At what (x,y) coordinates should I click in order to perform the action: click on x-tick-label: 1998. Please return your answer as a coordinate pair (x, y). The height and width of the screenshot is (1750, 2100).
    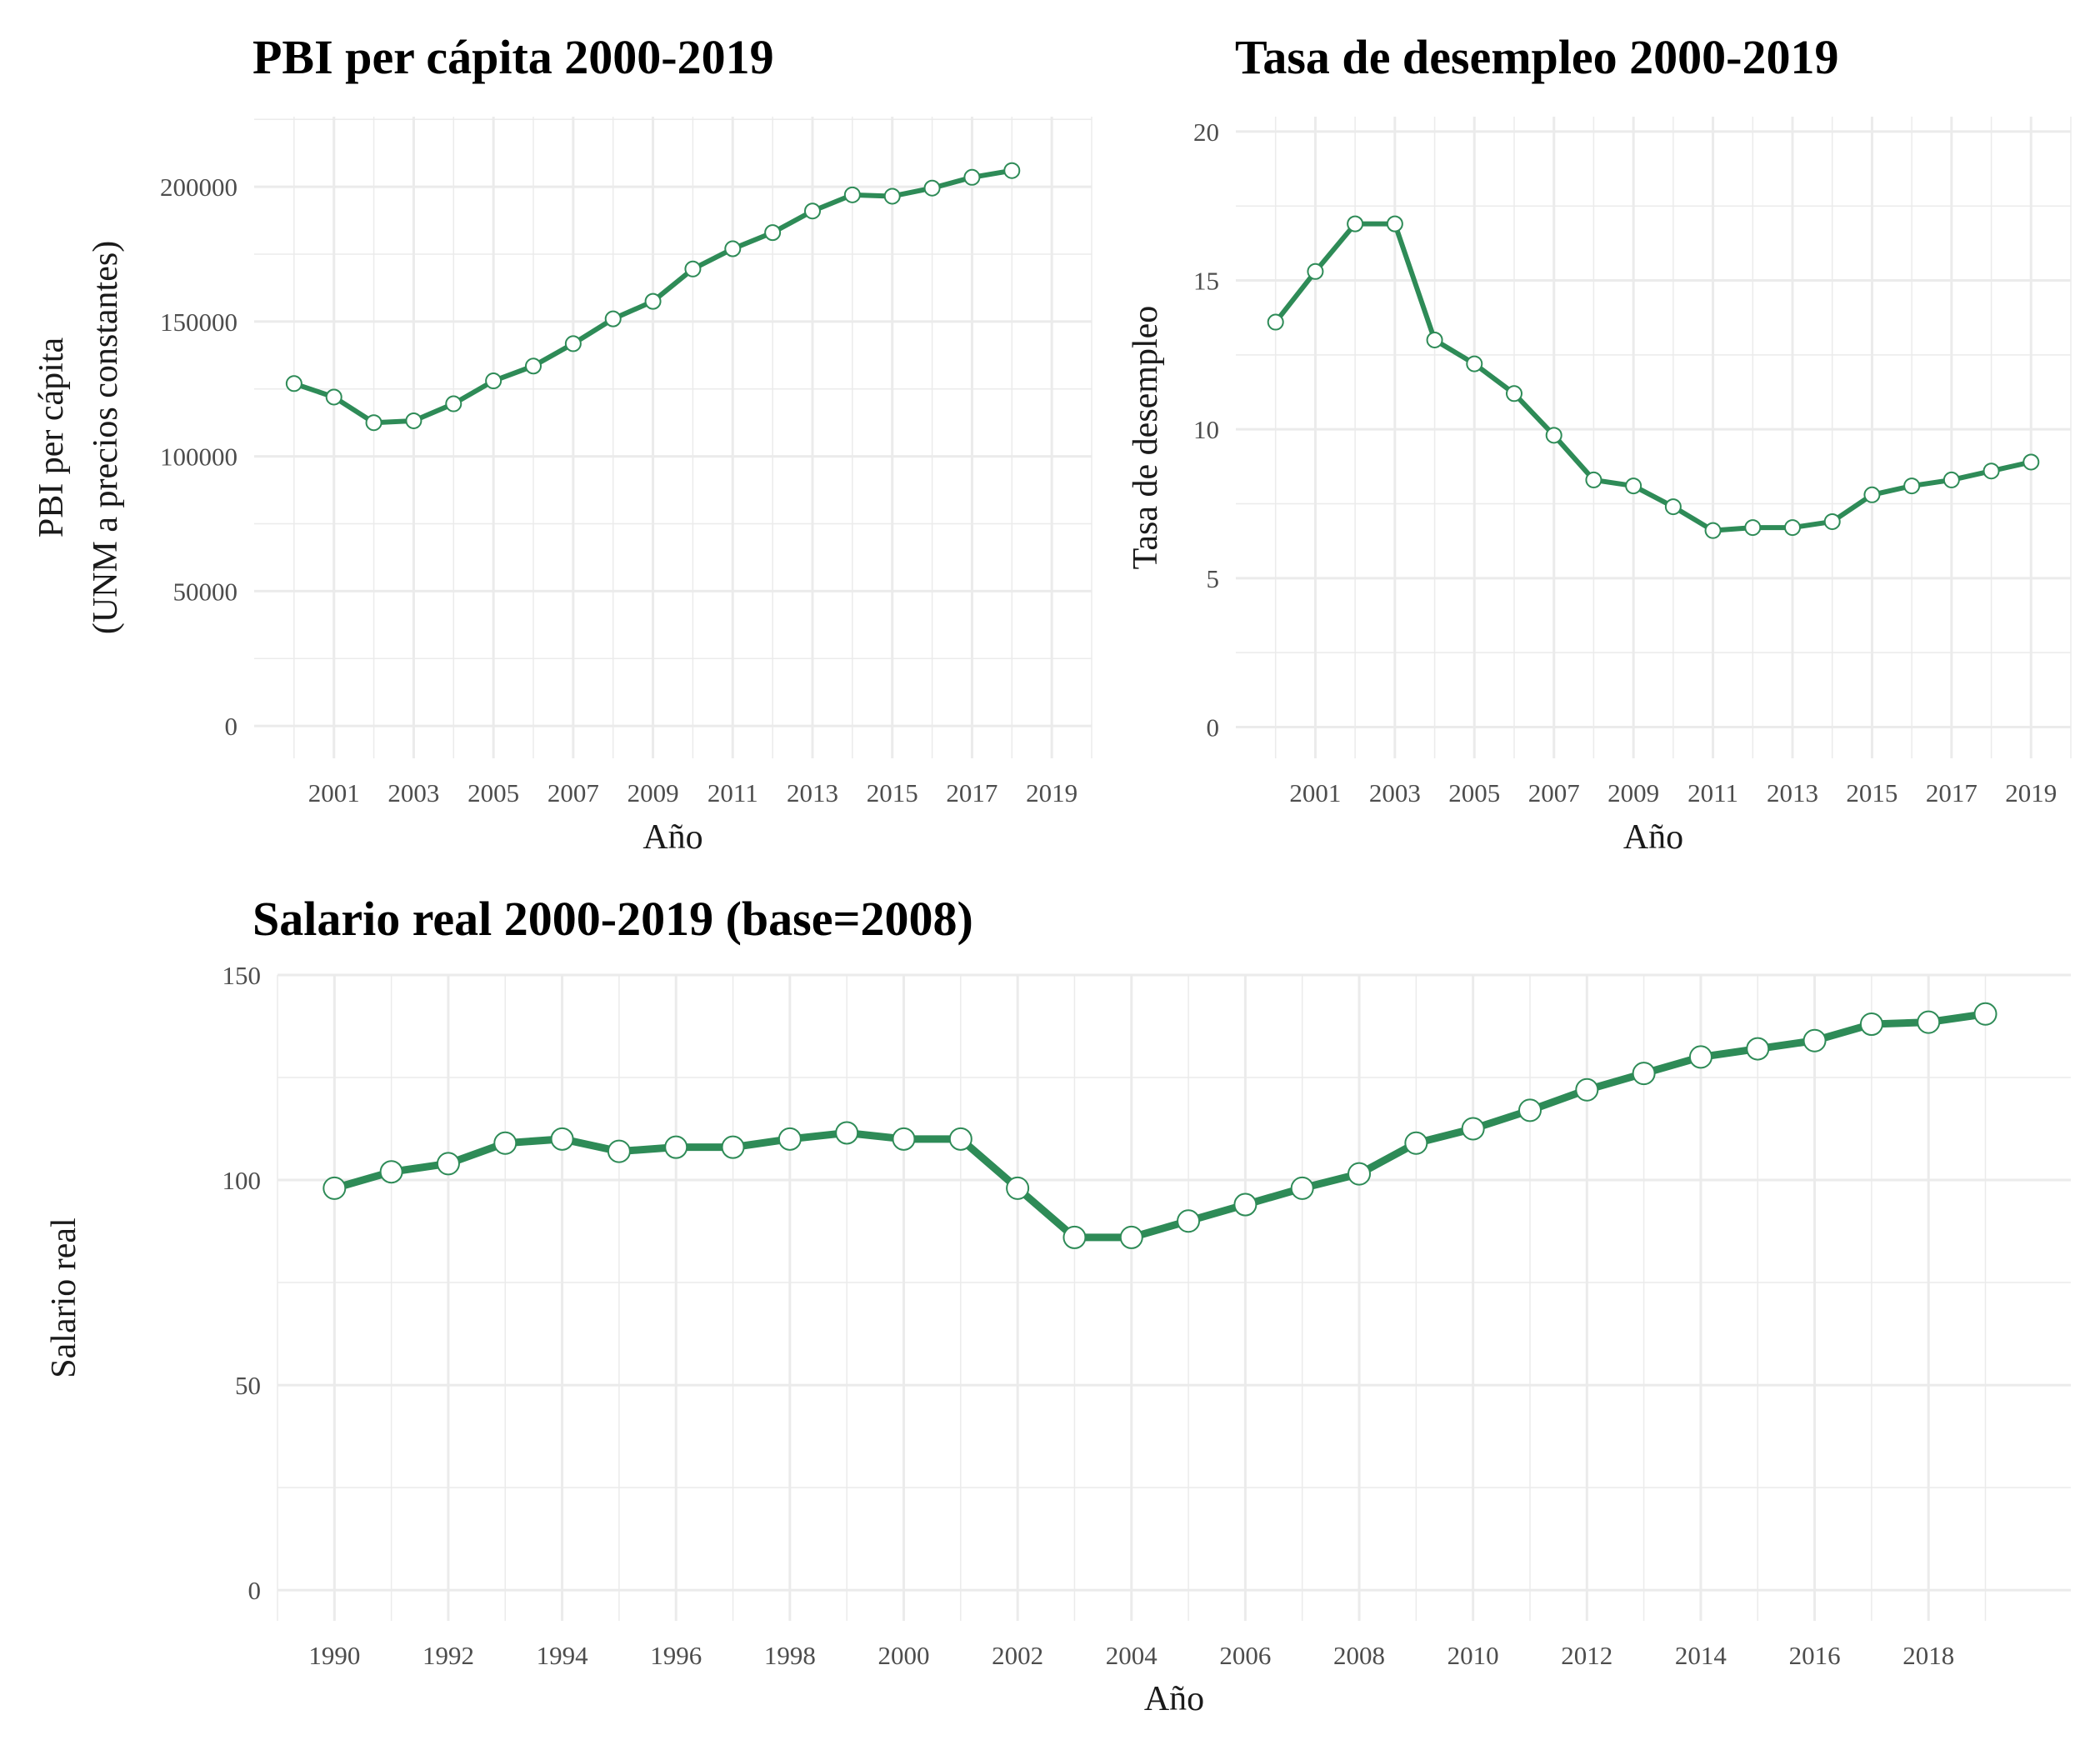
    Looking at the image, I should click on (790, 1655).